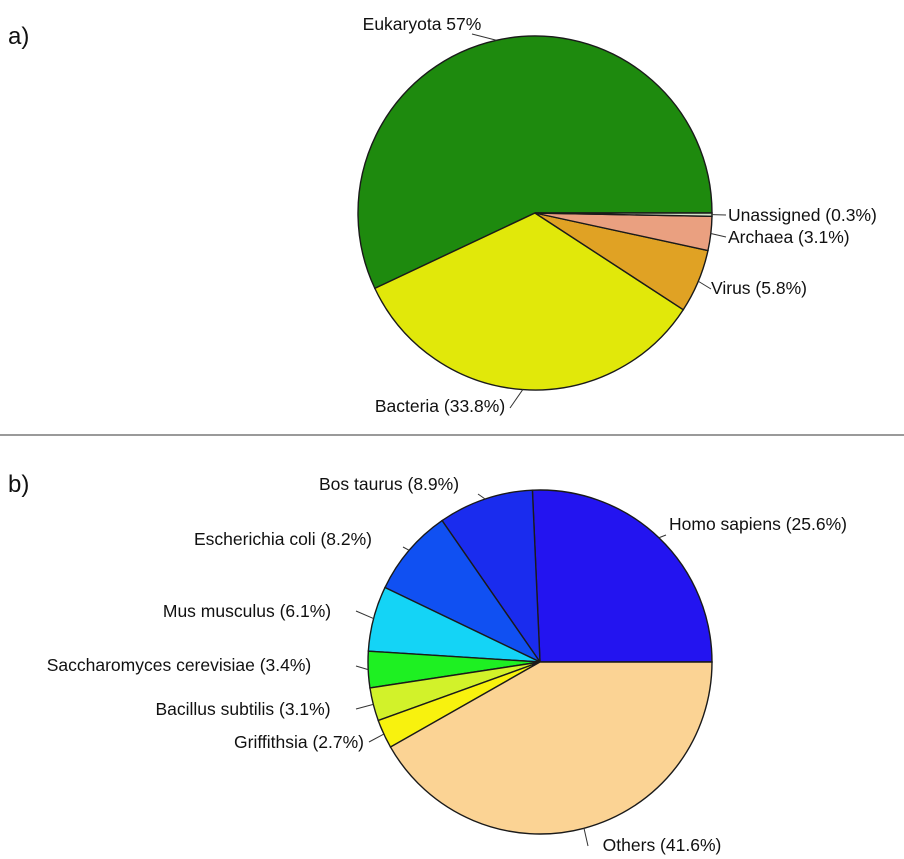 This screenshot has width=904, height=859. What do you see at coordinates (18, 484) in the screenshot?
I see `panel-b-label: b)` at bounding box center [18, 484].